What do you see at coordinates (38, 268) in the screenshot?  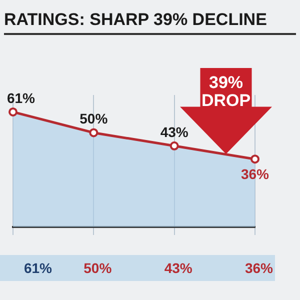 I see `data-label: 61%` at bounding box center [38, 268].